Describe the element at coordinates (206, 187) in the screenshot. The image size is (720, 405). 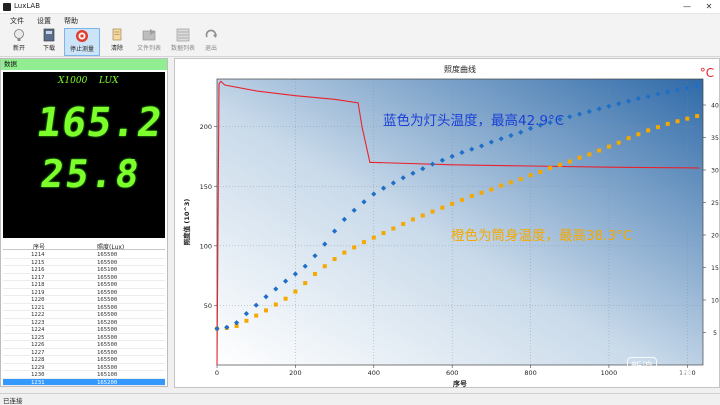
I see `y-tick-label: 150` at that location.